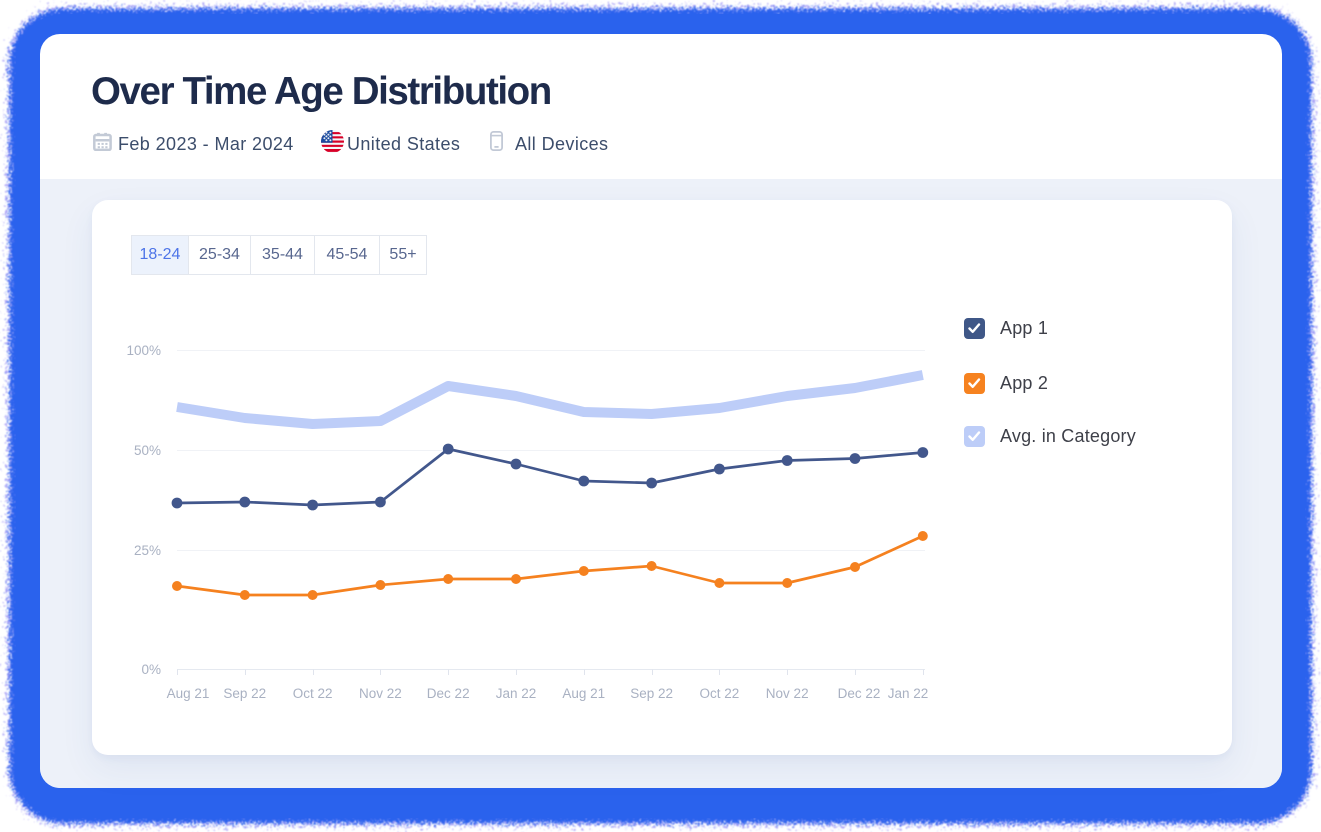  What do you see at coordinates (143, 350) in the screenshot?
I see `svg-text: 100%` at bounding box center [143, 350].